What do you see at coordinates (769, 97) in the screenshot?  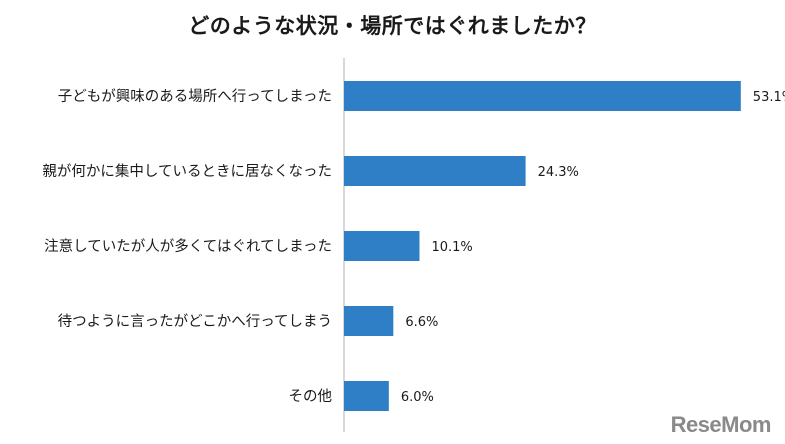 I see `value-label: 53.1%` at bounding box center [769, 97].